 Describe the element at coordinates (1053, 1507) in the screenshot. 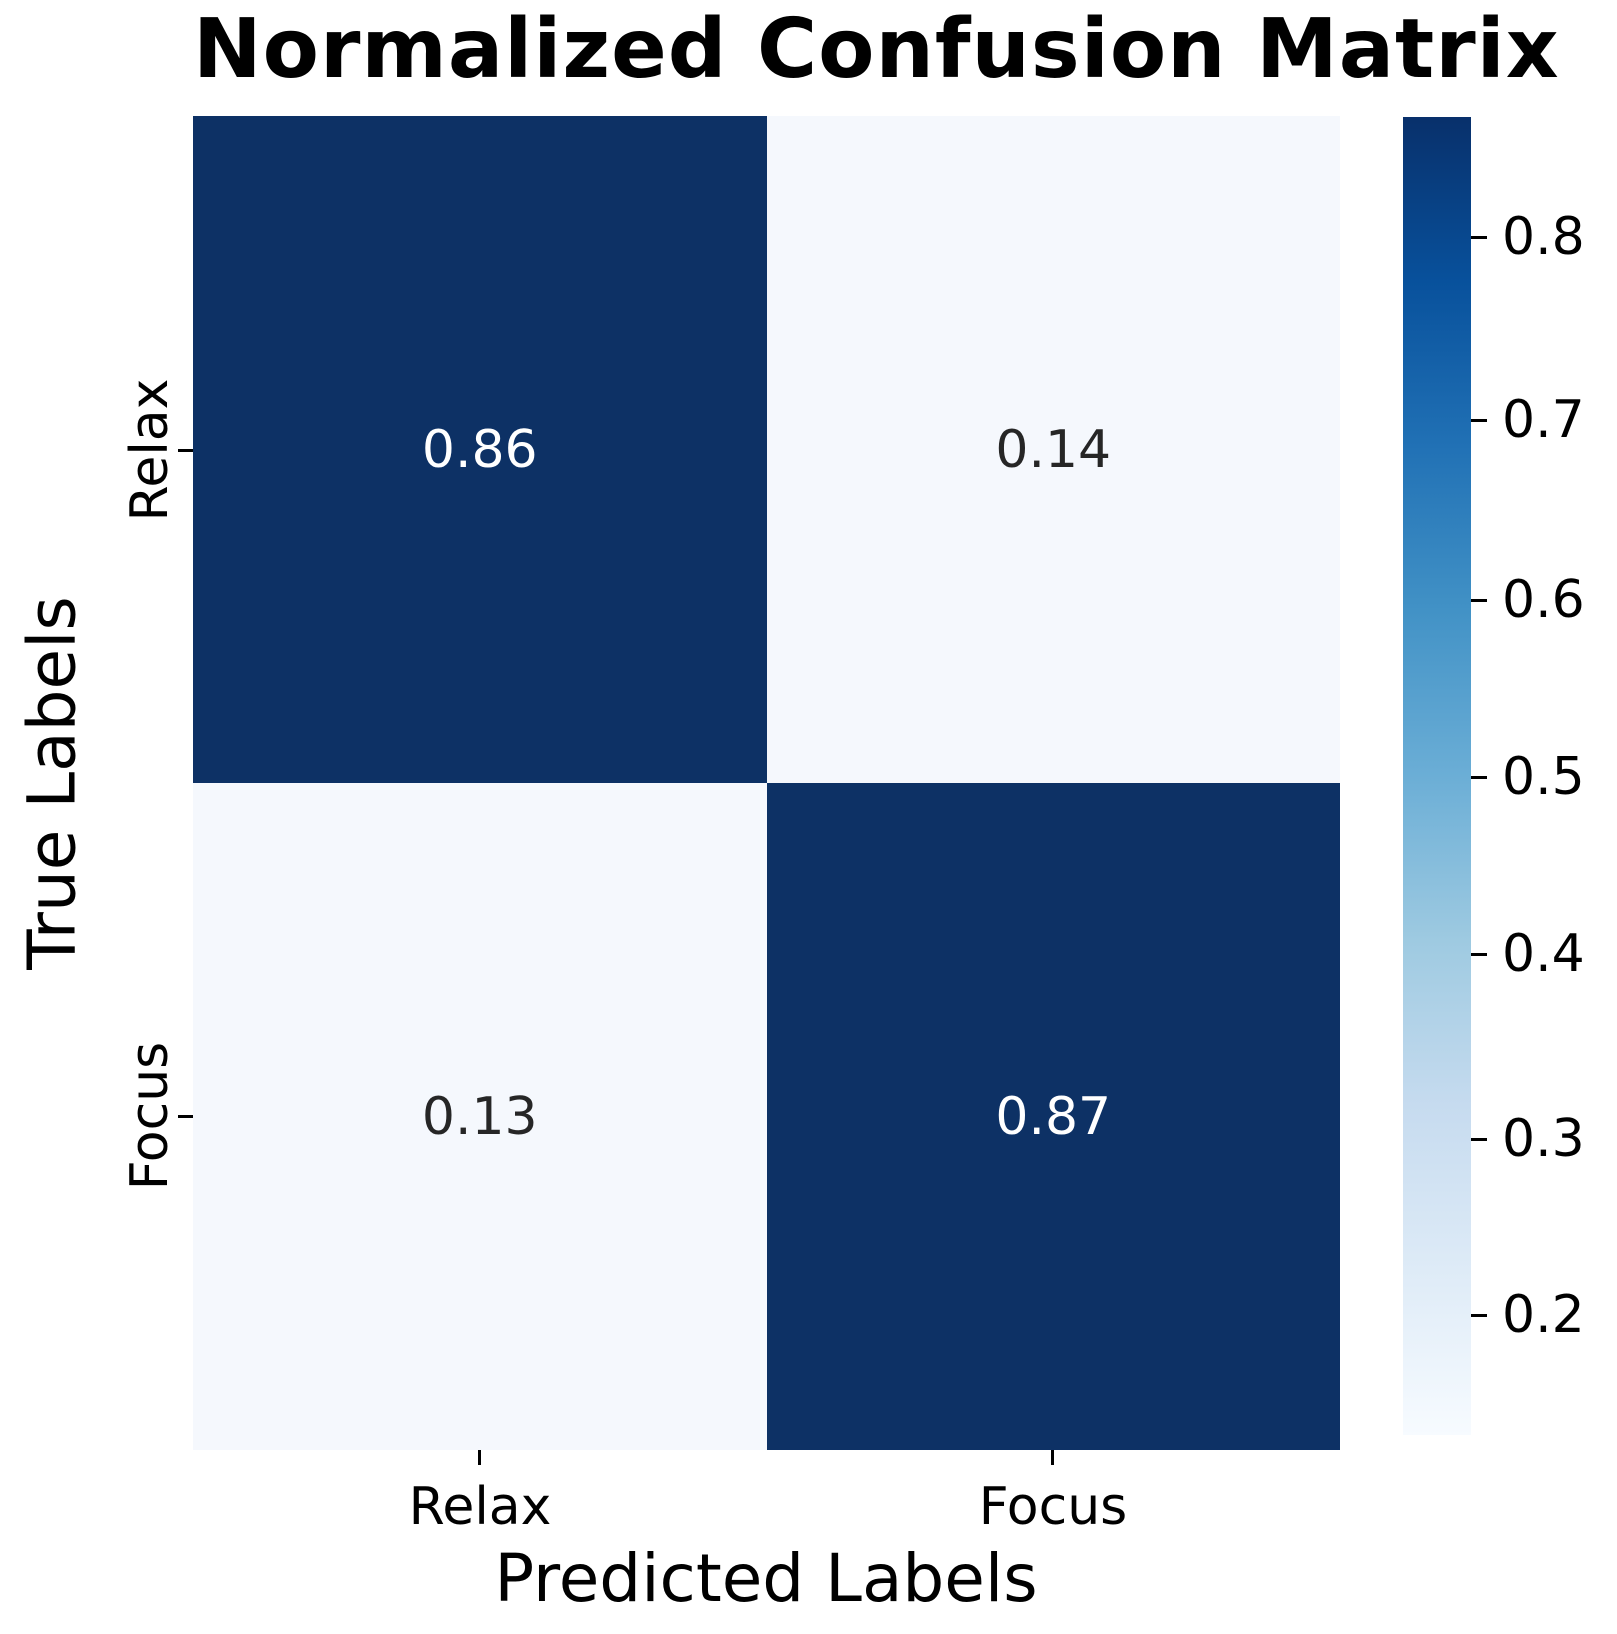

I see `x-tick-label-focus: Focus` at that location.